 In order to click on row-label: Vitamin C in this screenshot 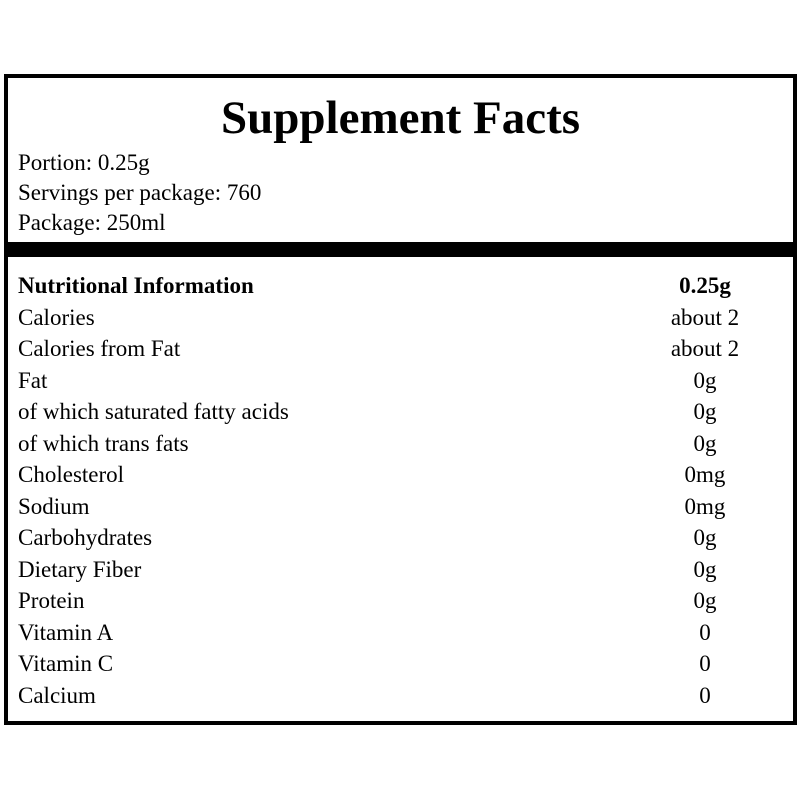, I will do `click(66, 663)`.